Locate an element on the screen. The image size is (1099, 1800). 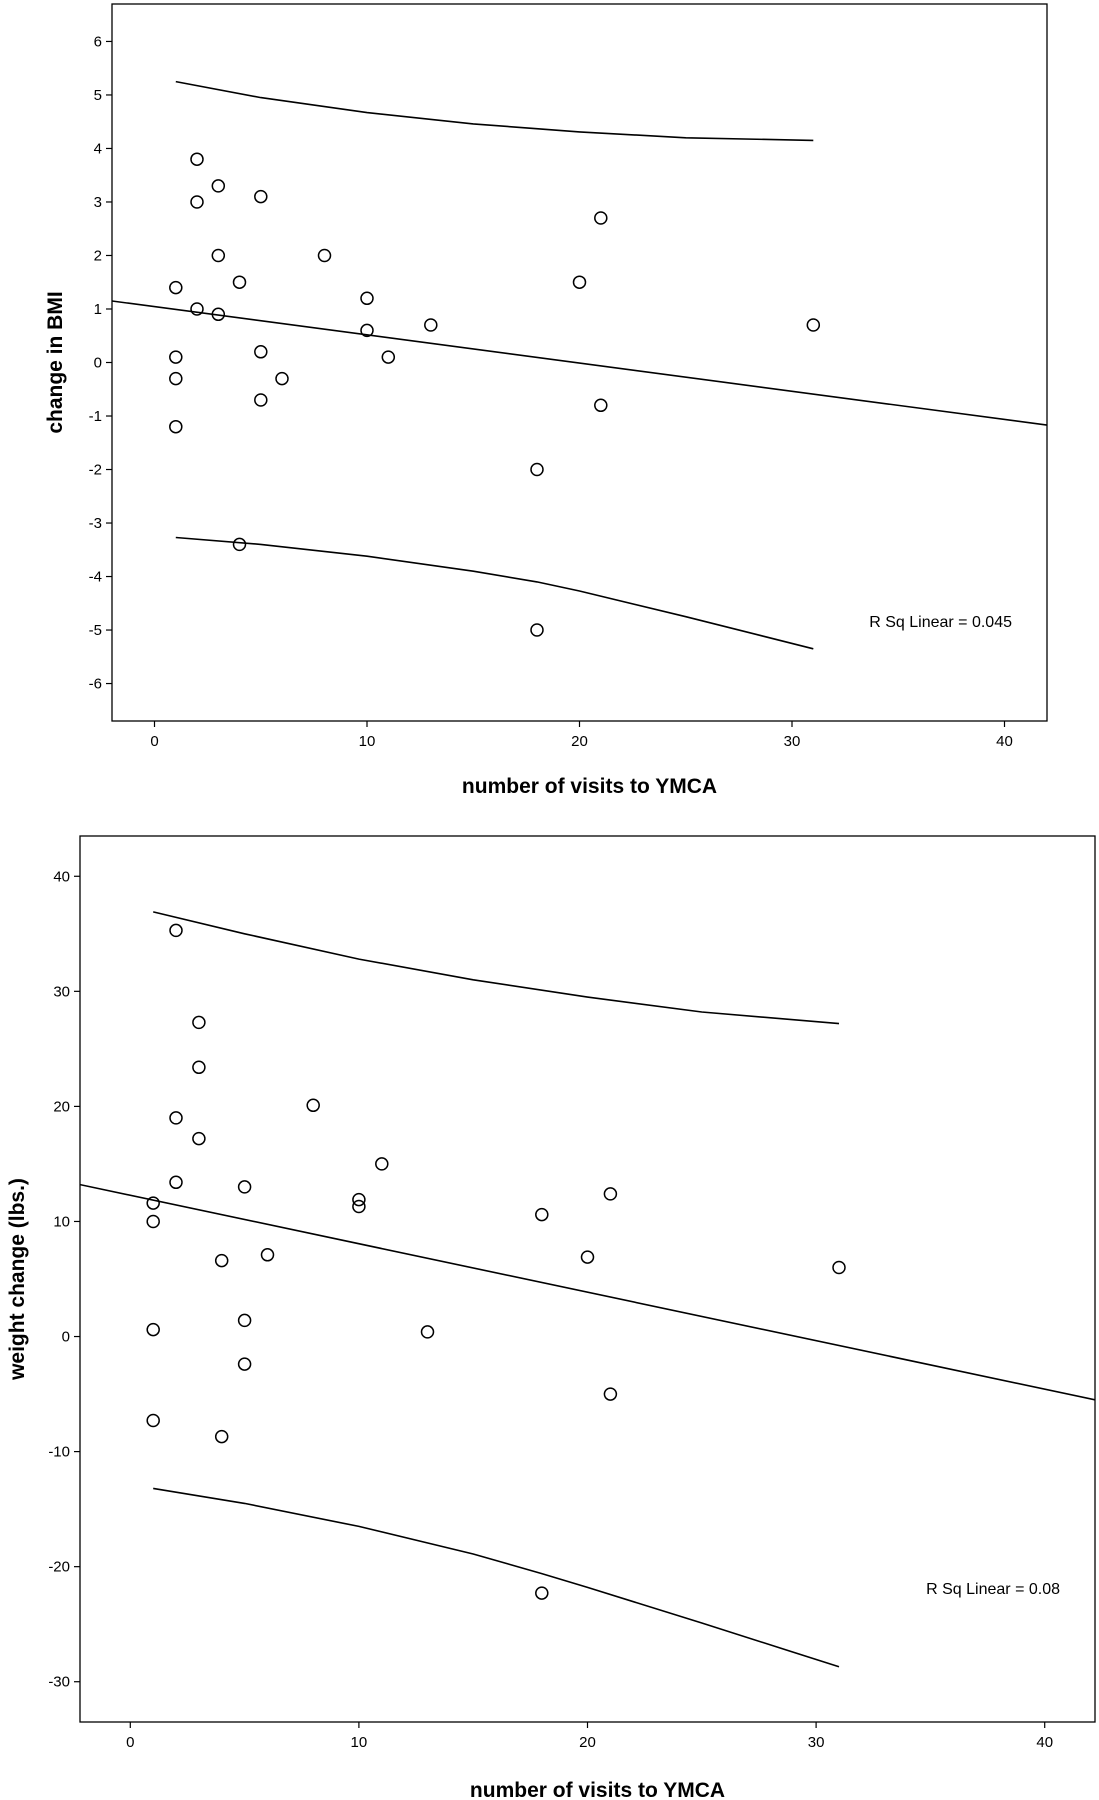
r-squared-annotation: R Sq Linear = 0.08 is located at coordinates (993, 1589).